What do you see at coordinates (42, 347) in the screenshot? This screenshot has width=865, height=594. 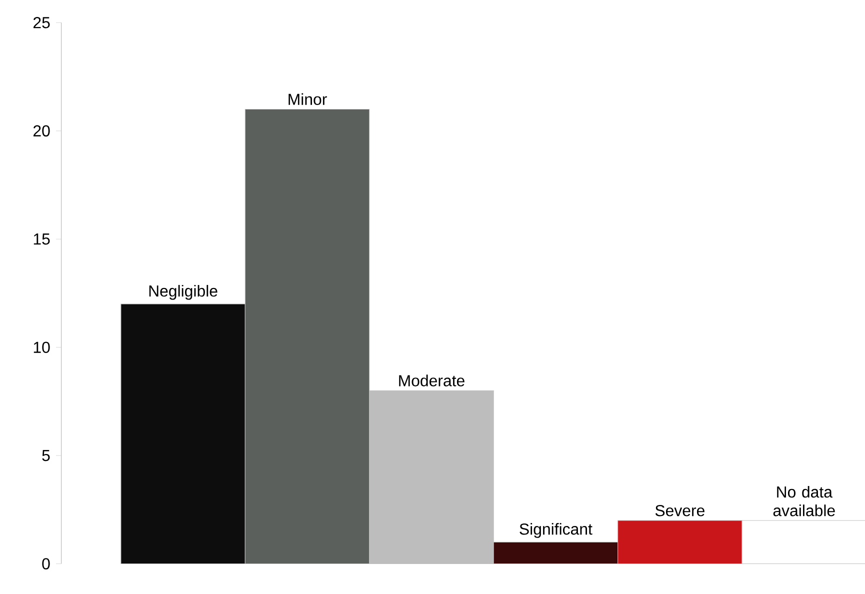 I see `y-tick-label: 10` at bounding box center [42, 347].